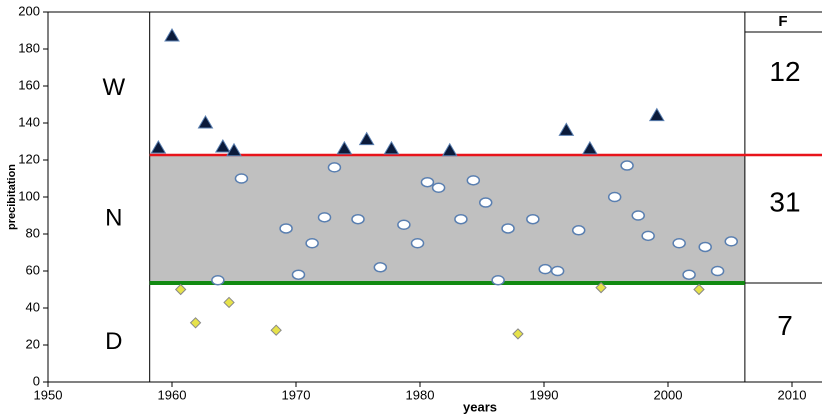 This screenshot has height=418, width=822. What do you see at coordinates (29, 47) in the screenshot?
I see `y-tick-label: 180` at bounding box center [29, 47].